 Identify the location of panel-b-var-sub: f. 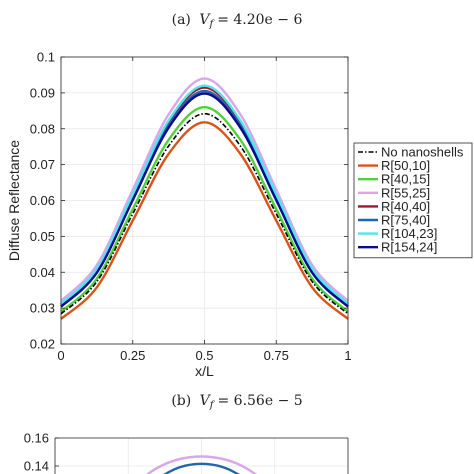
(212, 405).